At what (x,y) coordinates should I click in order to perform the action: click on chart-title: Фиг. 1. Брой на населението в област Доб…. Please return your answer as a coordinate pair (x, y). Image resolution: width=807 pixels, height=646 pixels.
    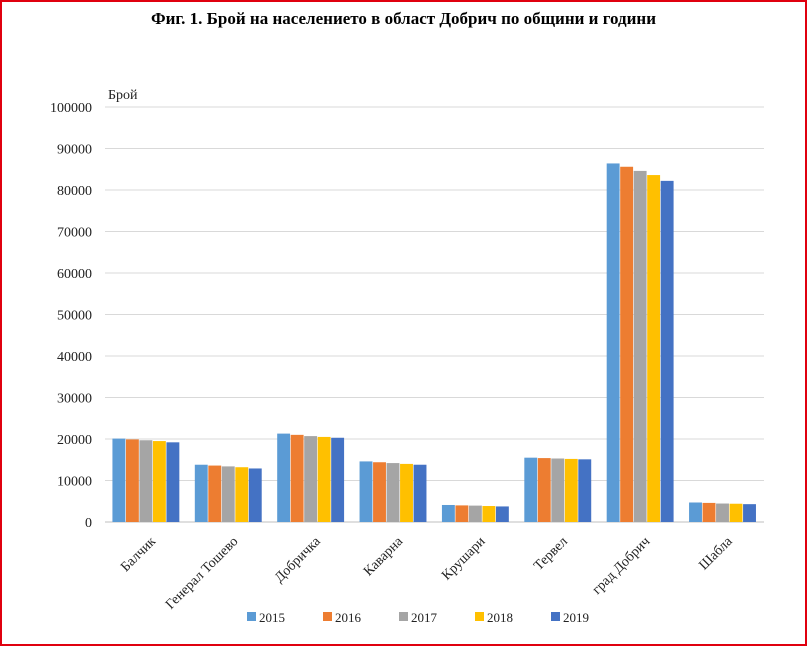
    Looking at the image, I should click on (403, 18).